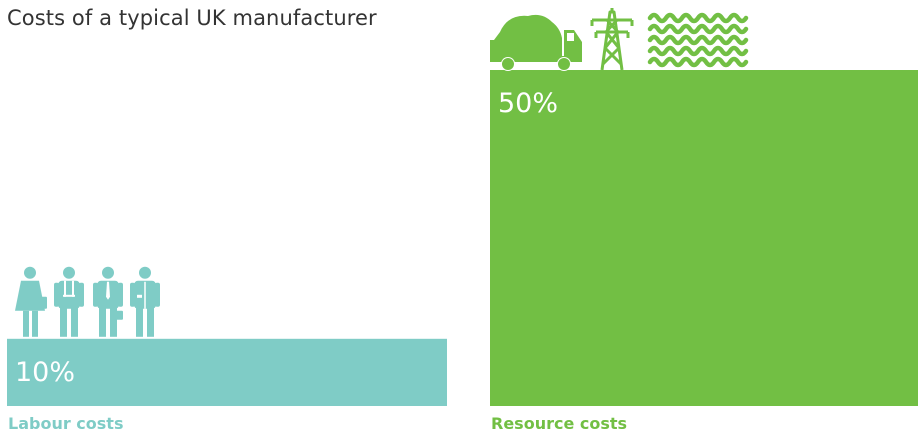 This screenshot has height=434, width=918. Describe the element at coordinates (528, 103) in the screenshot. I see `value-label-2: 50%` at that location.